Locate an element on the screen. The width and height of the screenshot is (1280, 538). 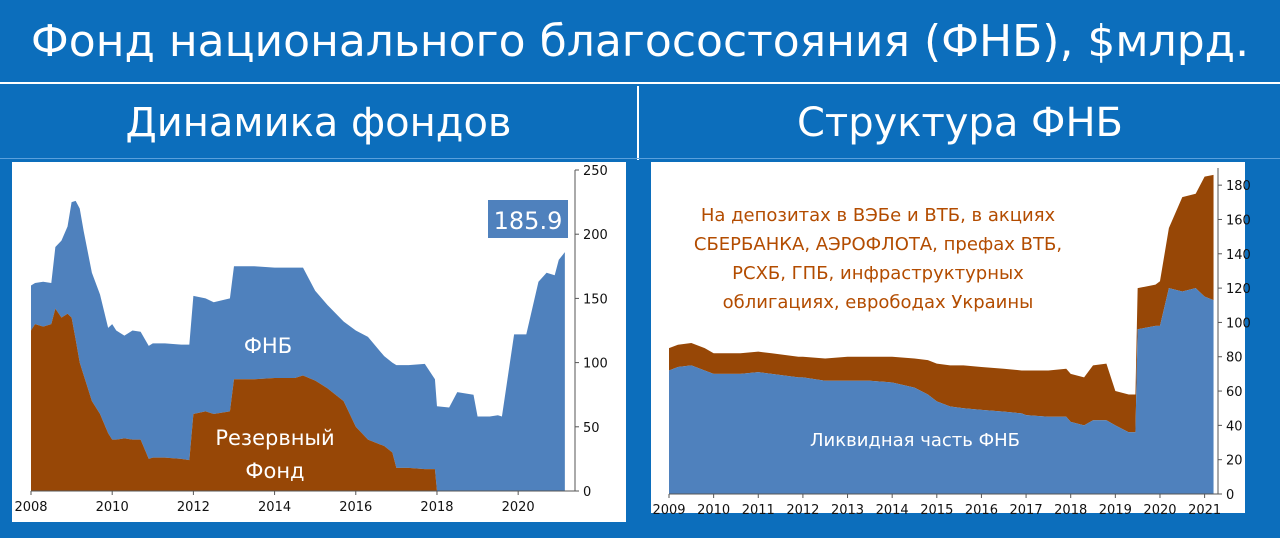
annotation-line: РСХБ, ГПБ, инфраструктурных is located at coordinates (878, 273).